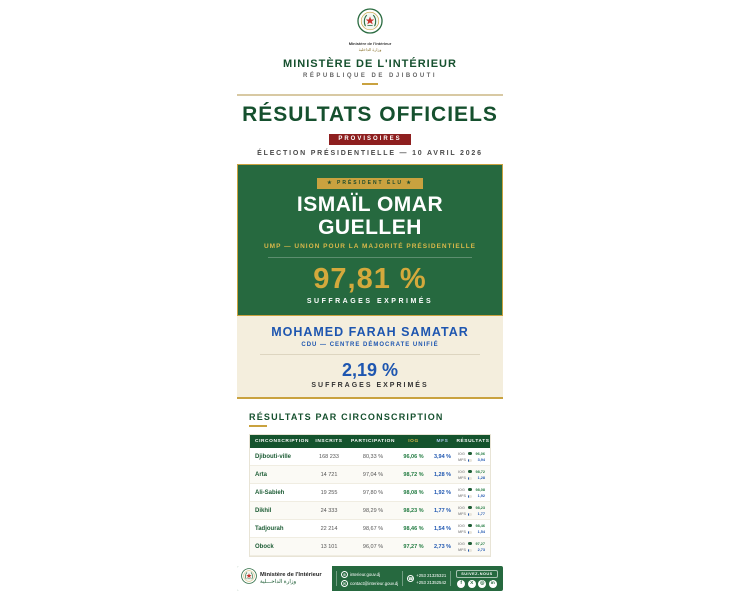 This screenshot has height=591, width=740. Describe the element at coordinates (493, 584) in the screenshot. I see `linkedin-icon: in` at that location.